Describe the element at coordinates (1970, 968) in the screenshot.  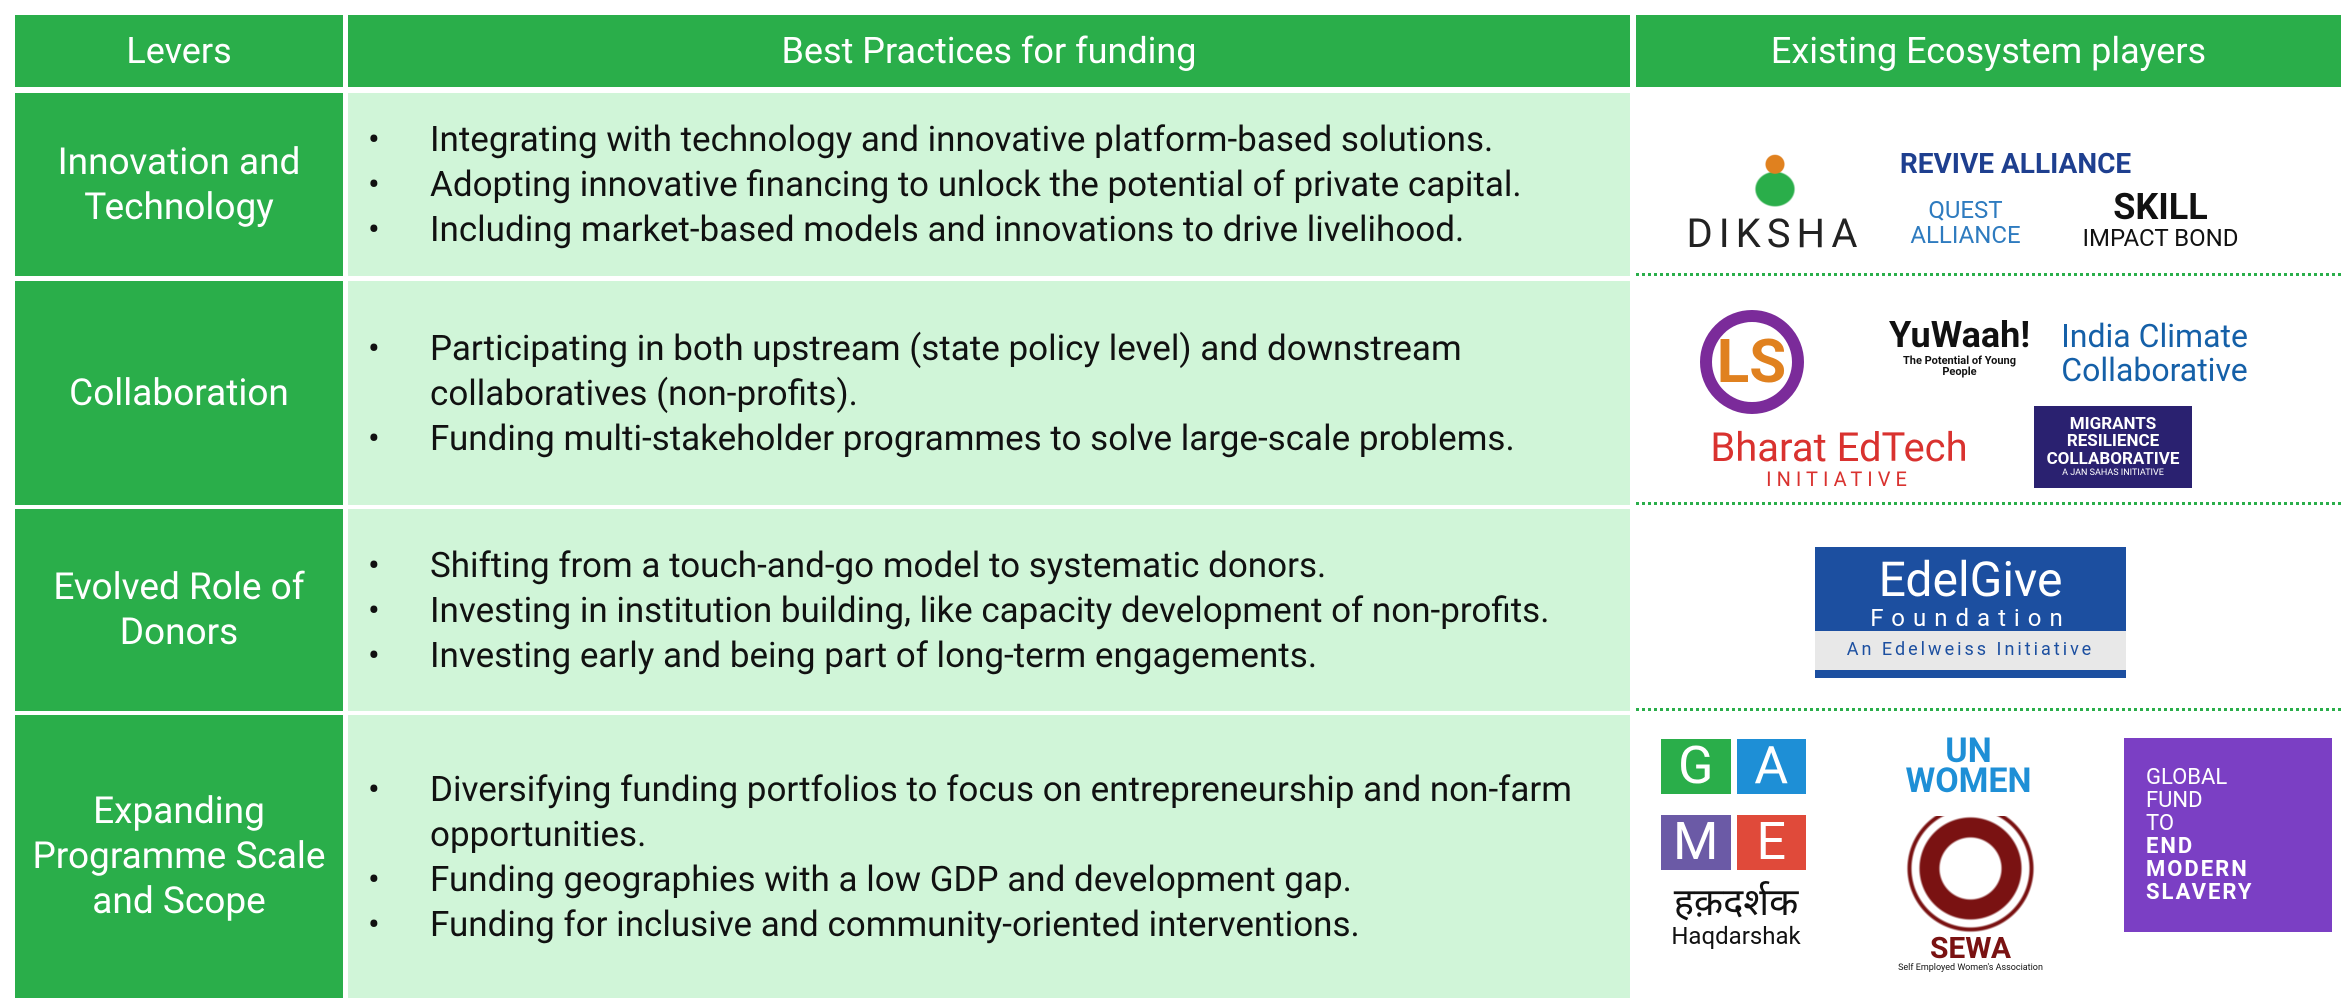
I see `logo-text: Self Employed Women's Association` at that location.